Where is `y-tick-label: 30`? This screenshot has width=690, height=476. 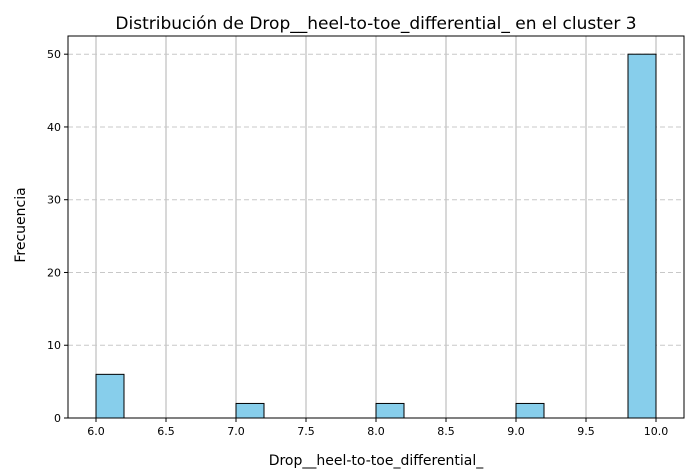 y-tick-label: 30 is located at coordinates (54, 200).